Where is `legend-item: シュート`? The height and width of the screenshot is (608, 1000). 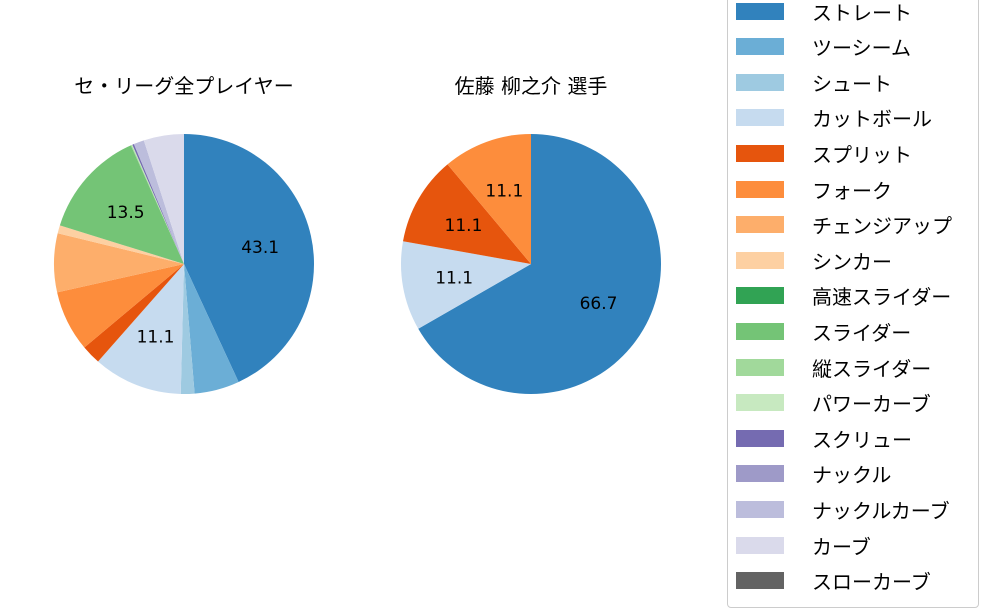
legend-item: シュート is located at coordinates (814, 83).